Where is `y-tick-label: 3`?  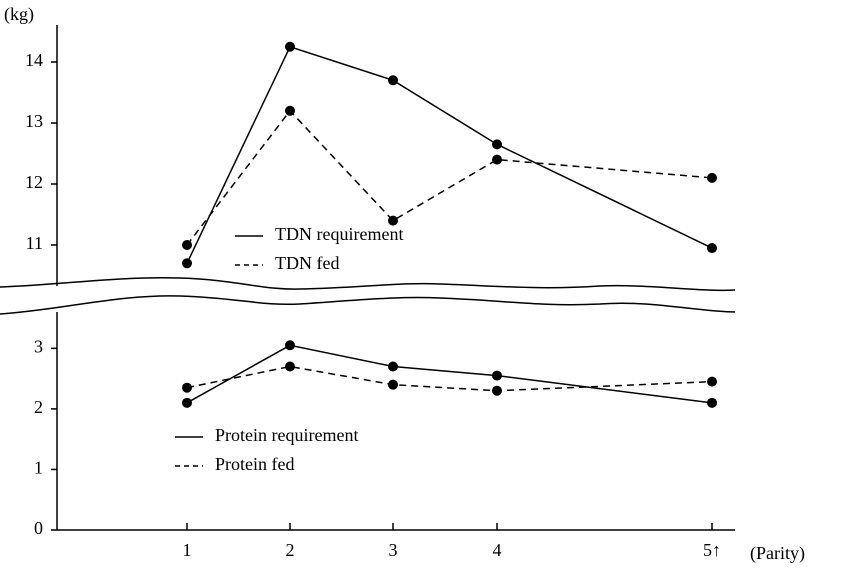 y-tick-label: 3 is located at coordinates (38, 346).